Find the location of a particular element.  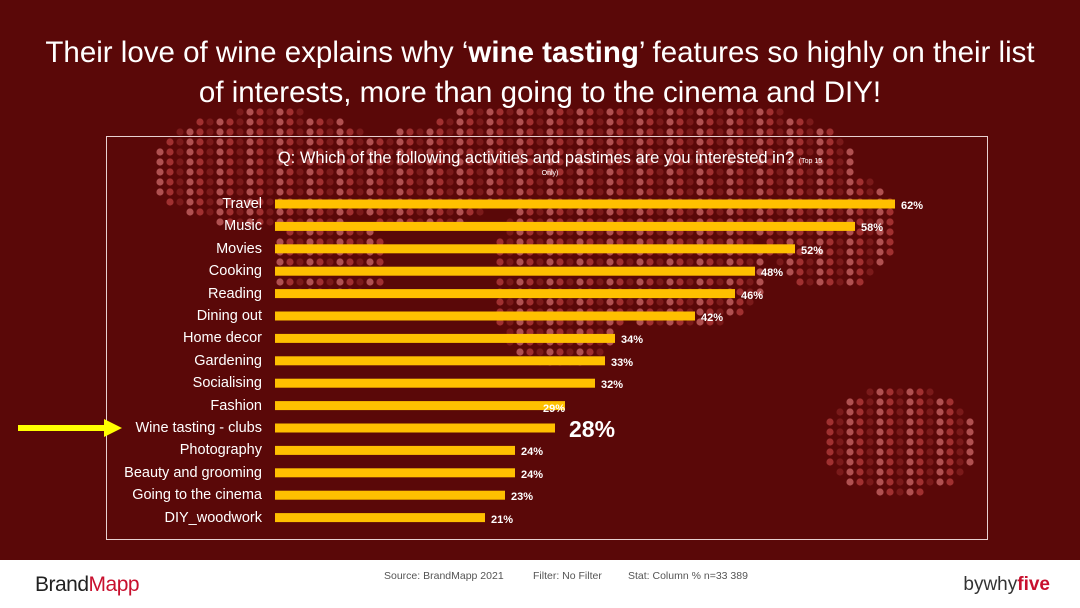

category-label: DIY_woodwork is located at coordinates (213, 517).